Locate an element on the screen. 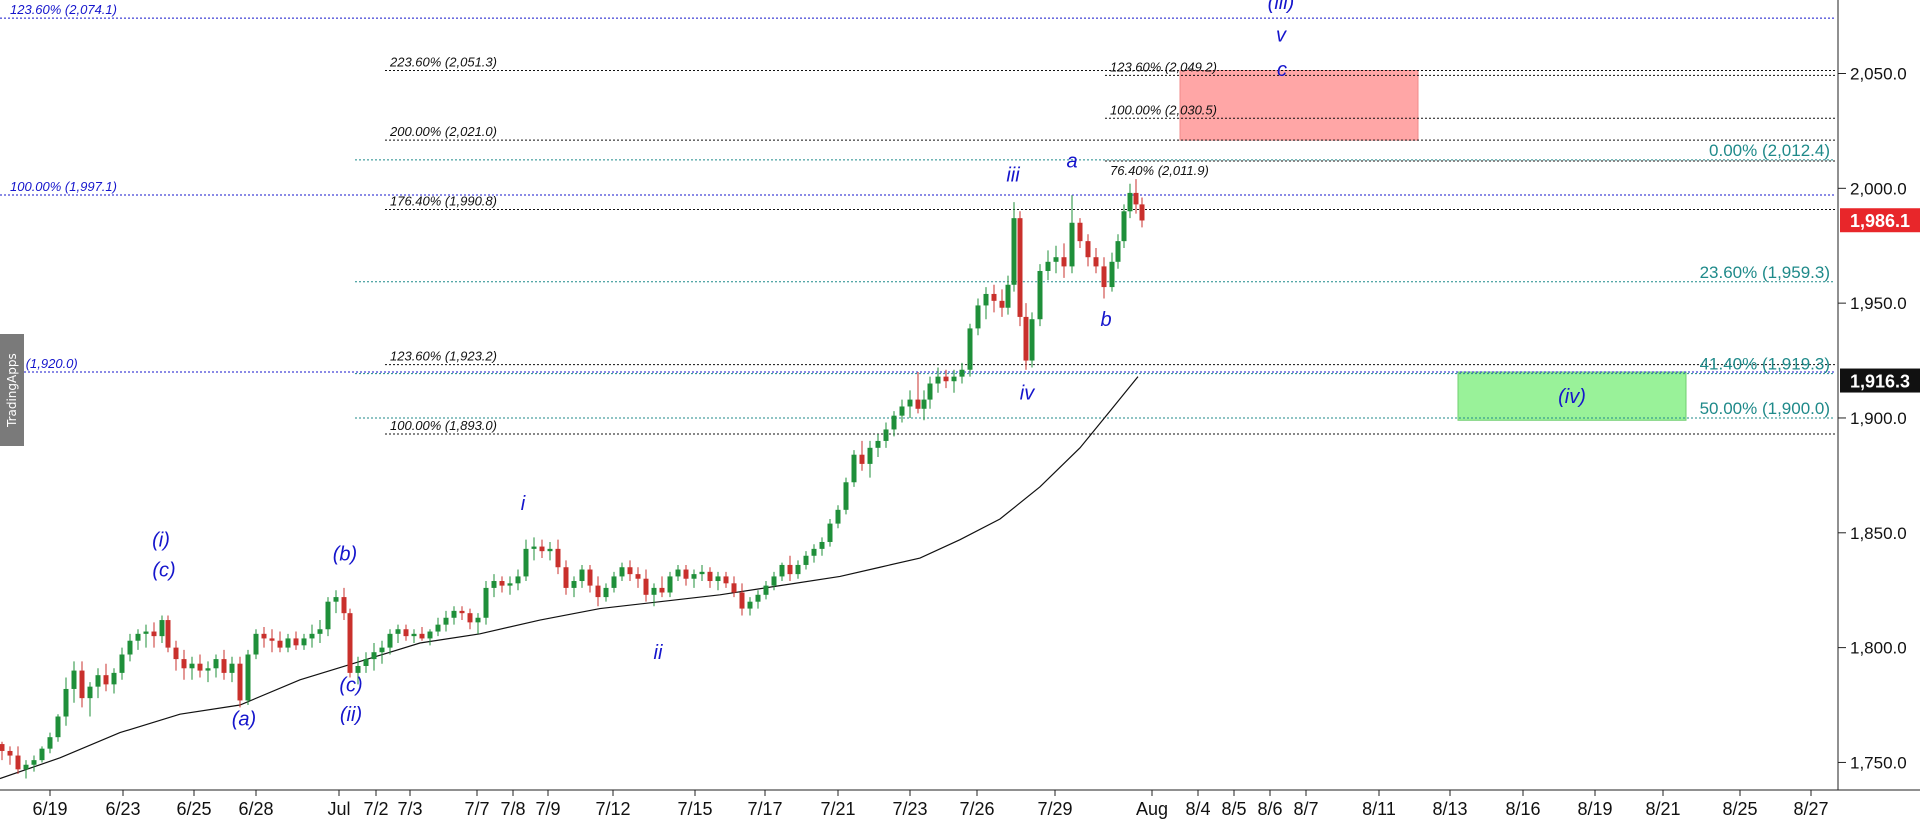 Image resolution: width=1920 pixels, height=830 pixels. time-tick-label: 7/3 is located at coordinates (409, 809).